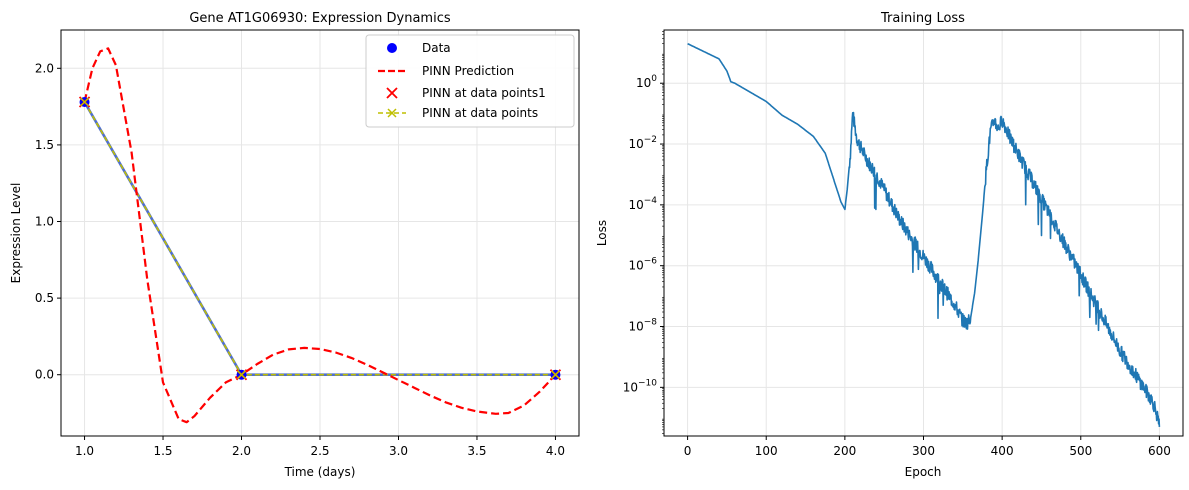  What do you see at coordinates (319, 451) in the screenshot?
I see `left-x-tick-label: 2.5` at bounding box center [319, 451].